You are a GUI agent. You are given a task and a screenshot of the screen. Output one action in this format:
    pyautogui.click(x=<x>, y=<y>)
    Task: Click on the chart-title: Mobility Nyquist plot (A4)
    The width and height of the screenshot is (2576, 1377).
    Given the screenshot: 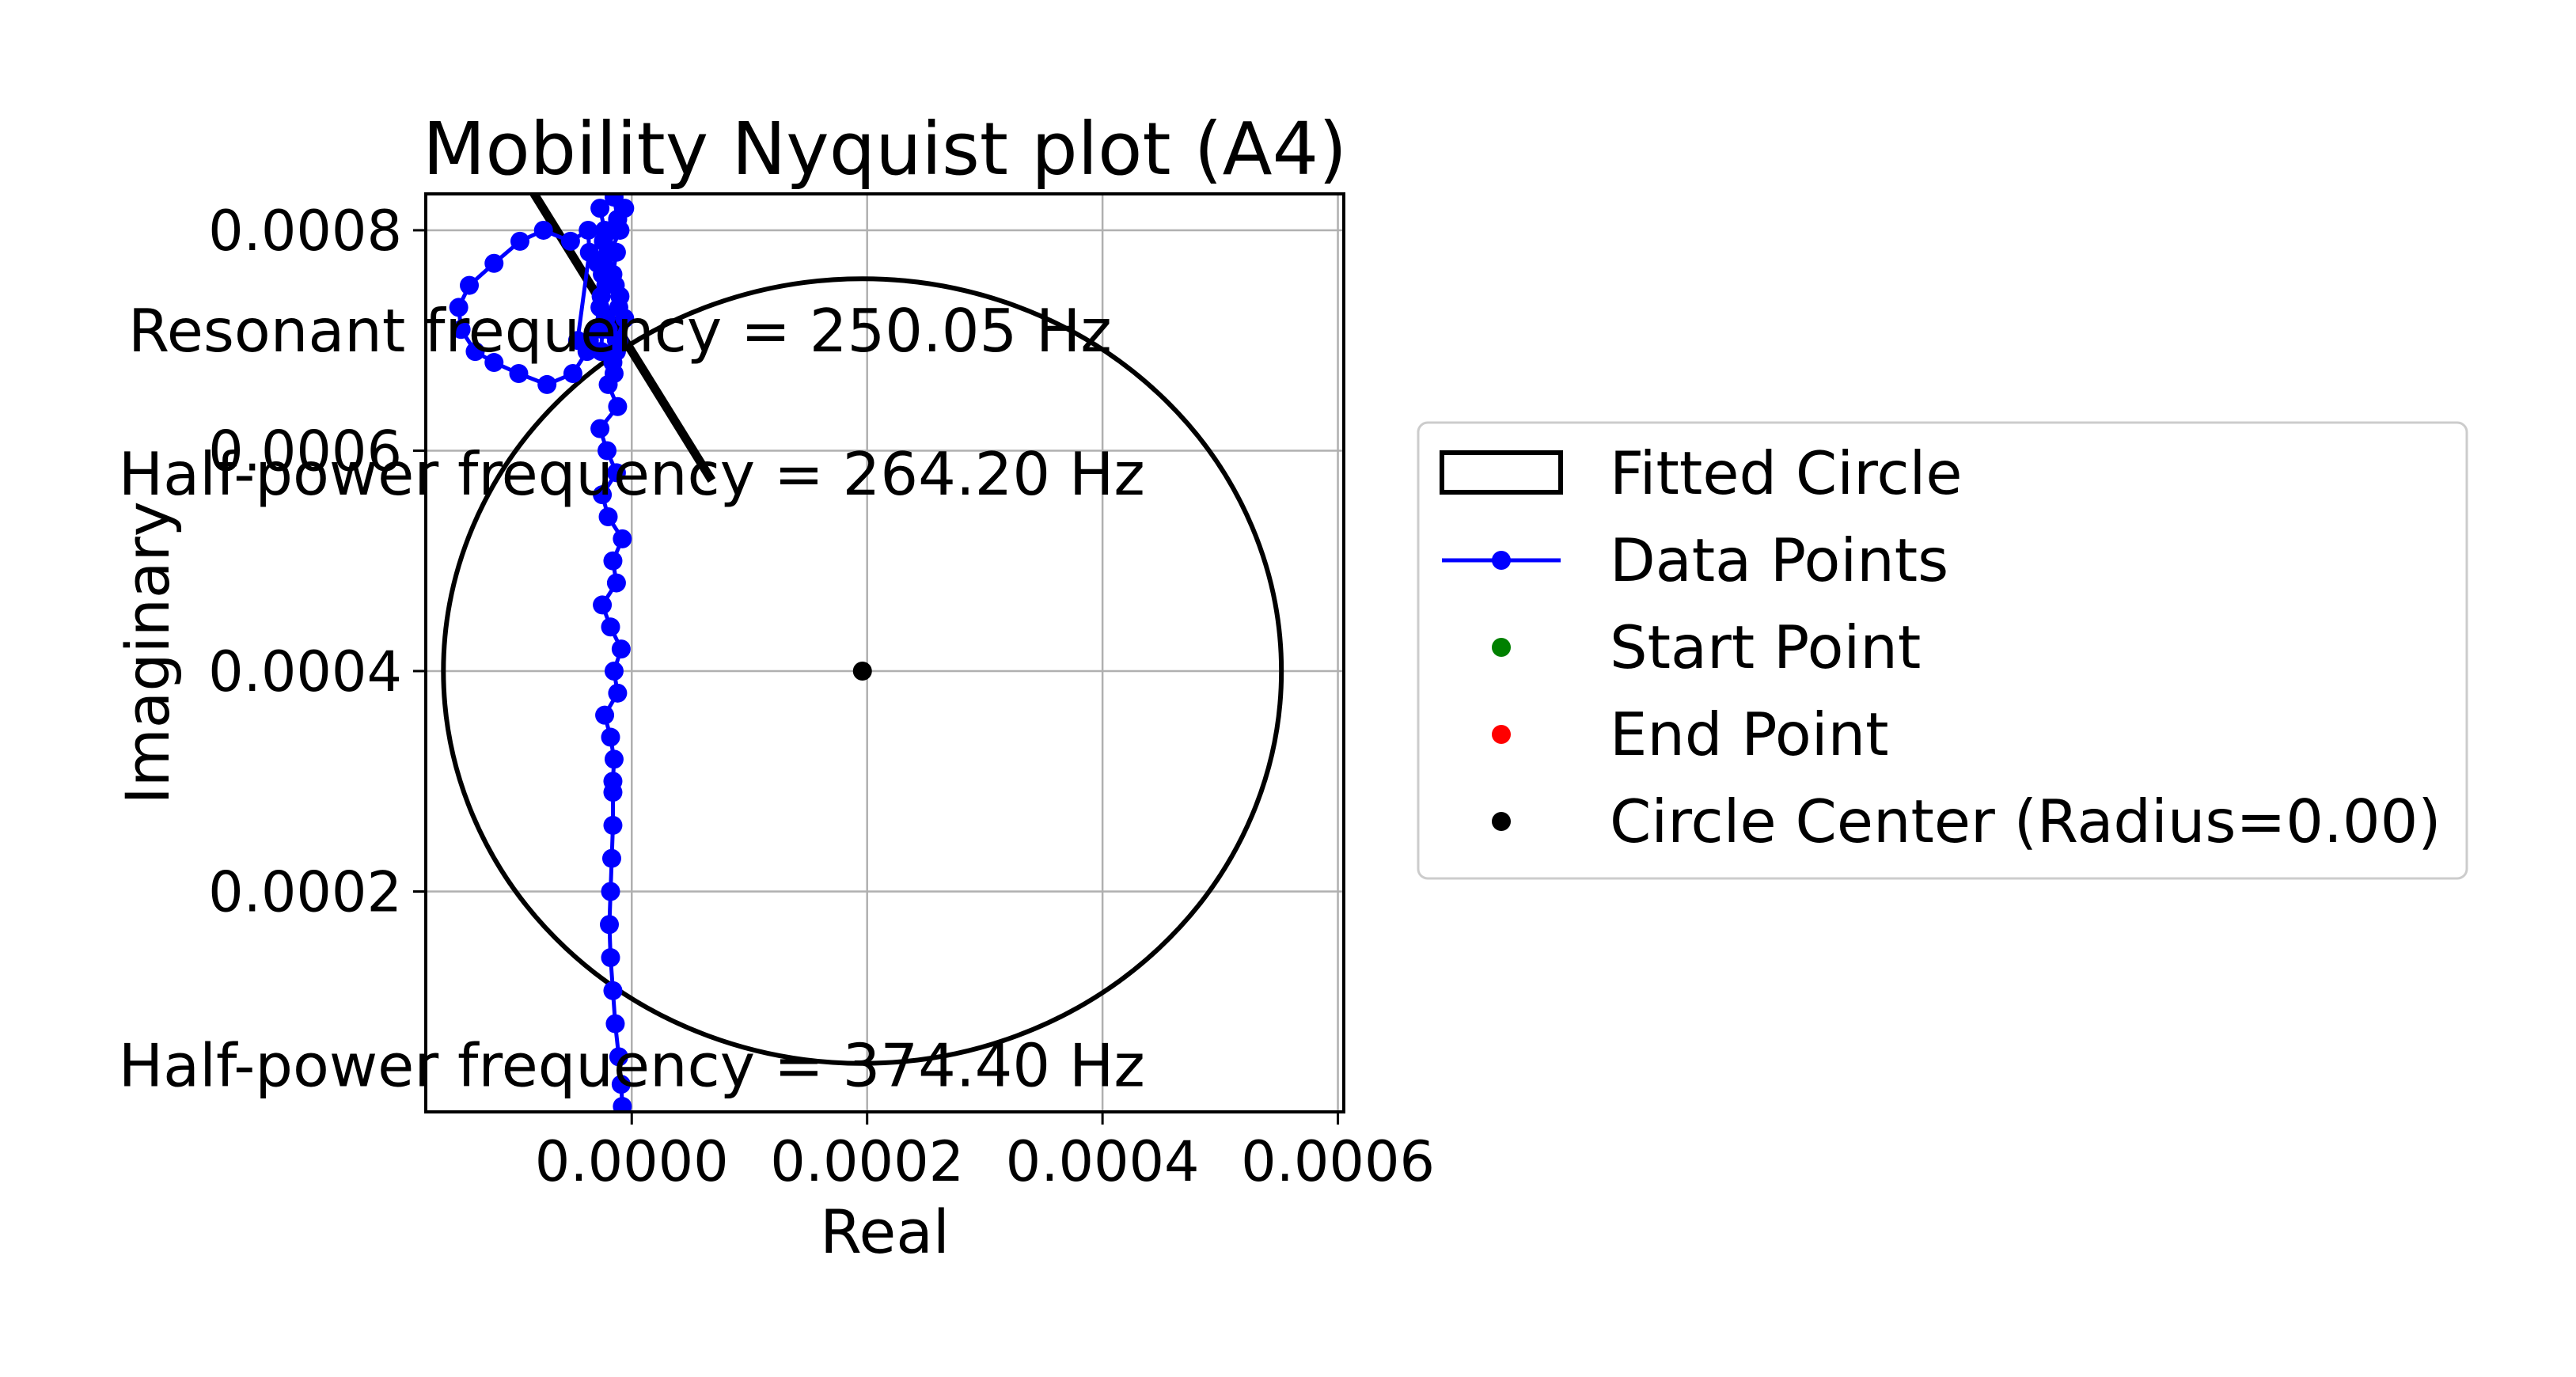 What is the action you would take?
    pyautogui.click(x=885, y=150)
    